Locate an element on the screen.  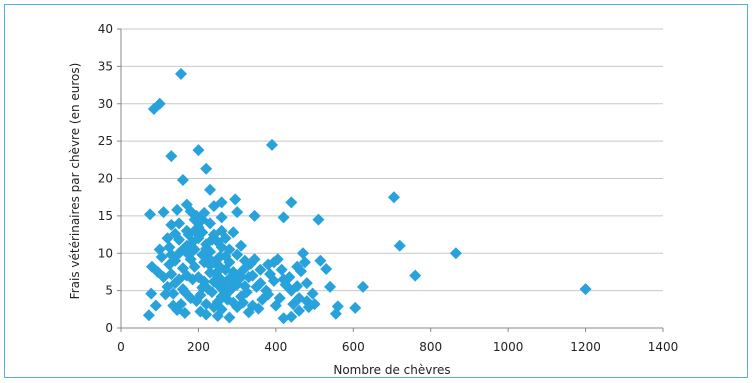
y-axis-title: Frais vétérinaires par chèvre (en euros) is located at coordinates (75, 181).